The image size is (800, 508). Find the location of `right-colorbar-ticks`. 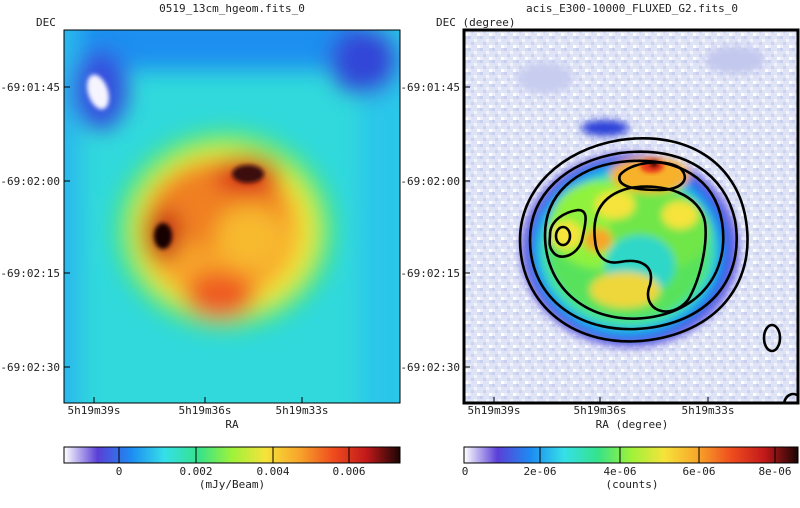

right-colorbar-ticks is located at coordinates (657, 455).